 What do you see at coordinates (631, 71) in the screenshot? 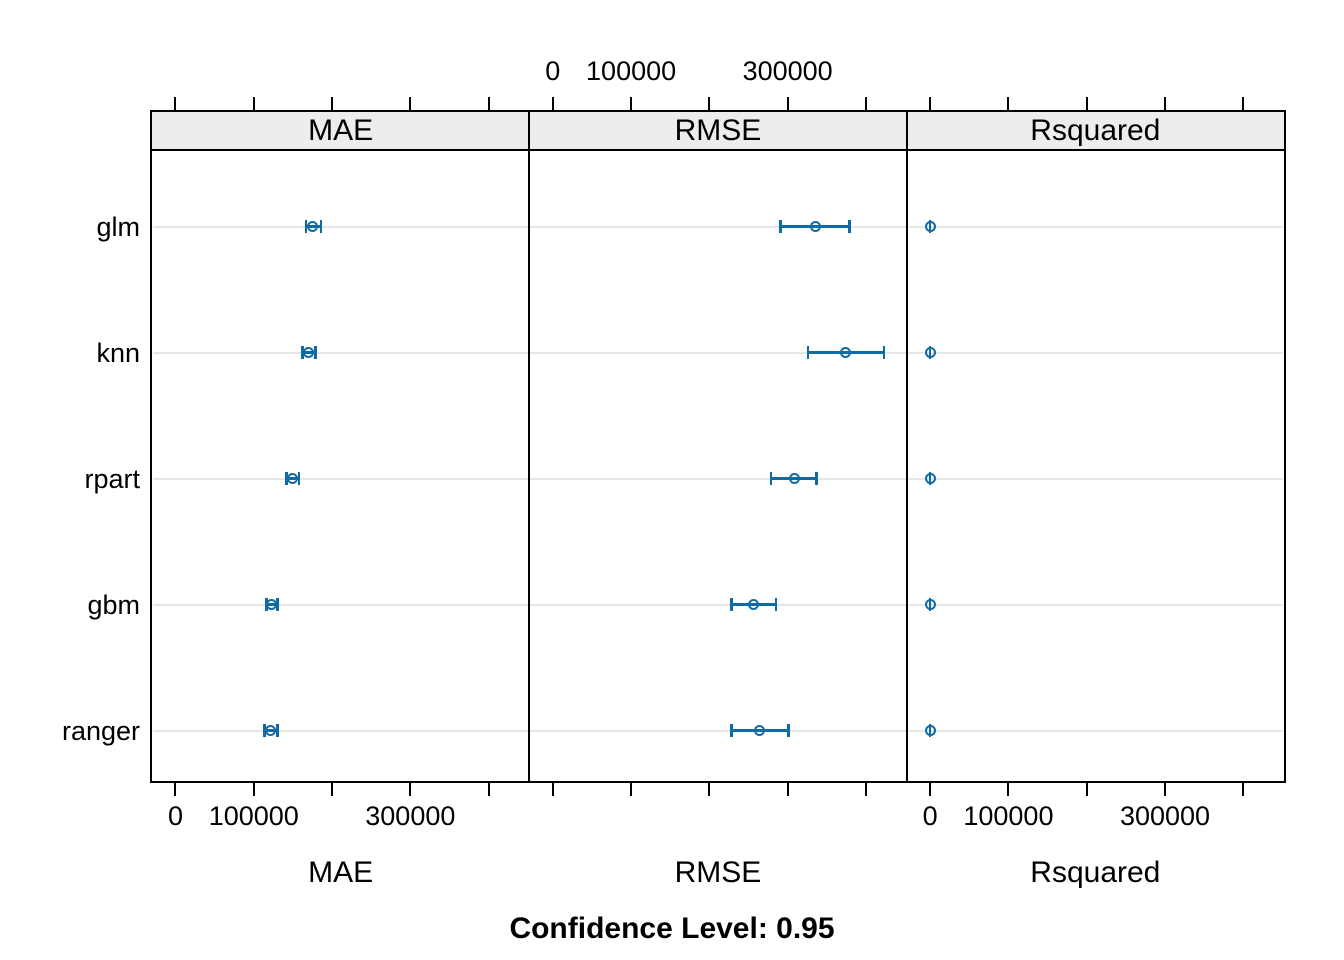
I see `top-axis-tick-label: 100000` at bounding box center [631, 71].